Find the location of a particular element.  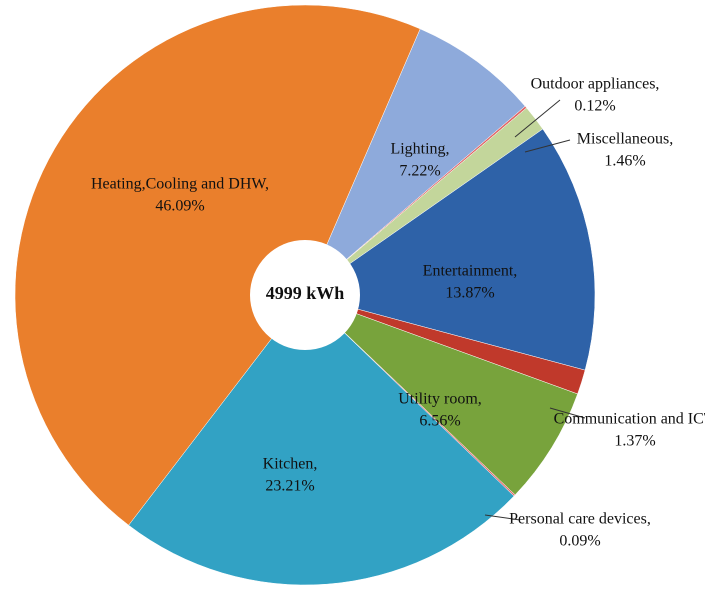

slice-value-label: 23.21% is located at coordinates (289, 486).